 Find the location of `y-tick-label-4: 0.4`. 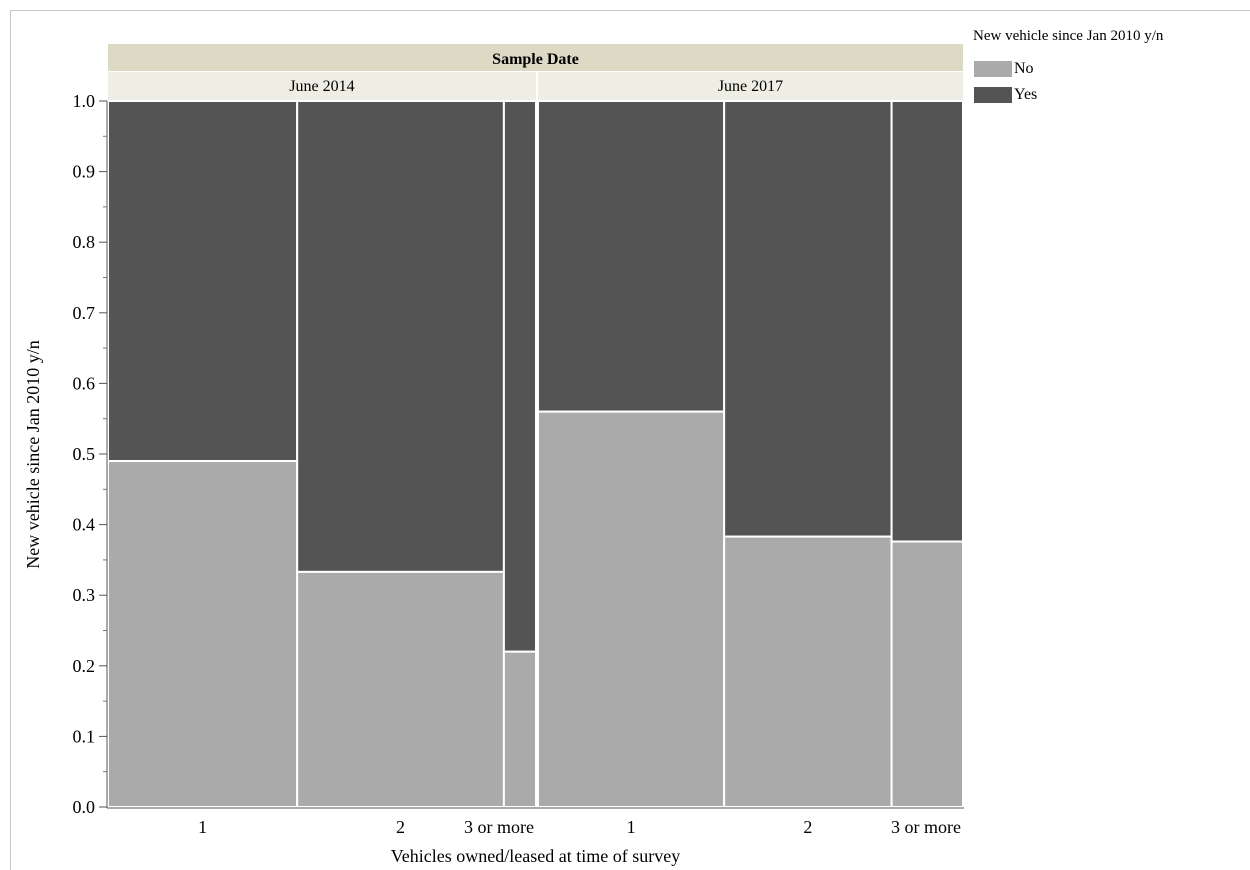

y-tick-label-4: 0.4 is located at coordinates (84, 525).